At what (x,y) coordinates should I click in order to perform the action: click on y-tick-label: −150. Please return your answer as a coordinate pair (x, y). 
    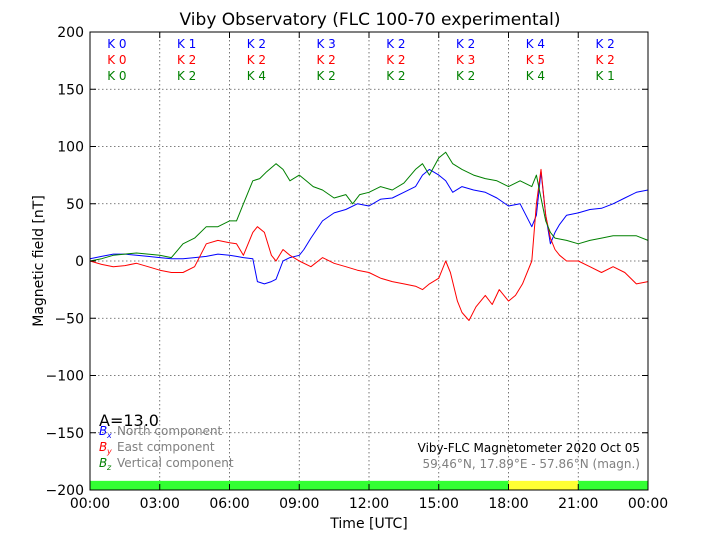
    Looking at the image, I should click on (65, 434).